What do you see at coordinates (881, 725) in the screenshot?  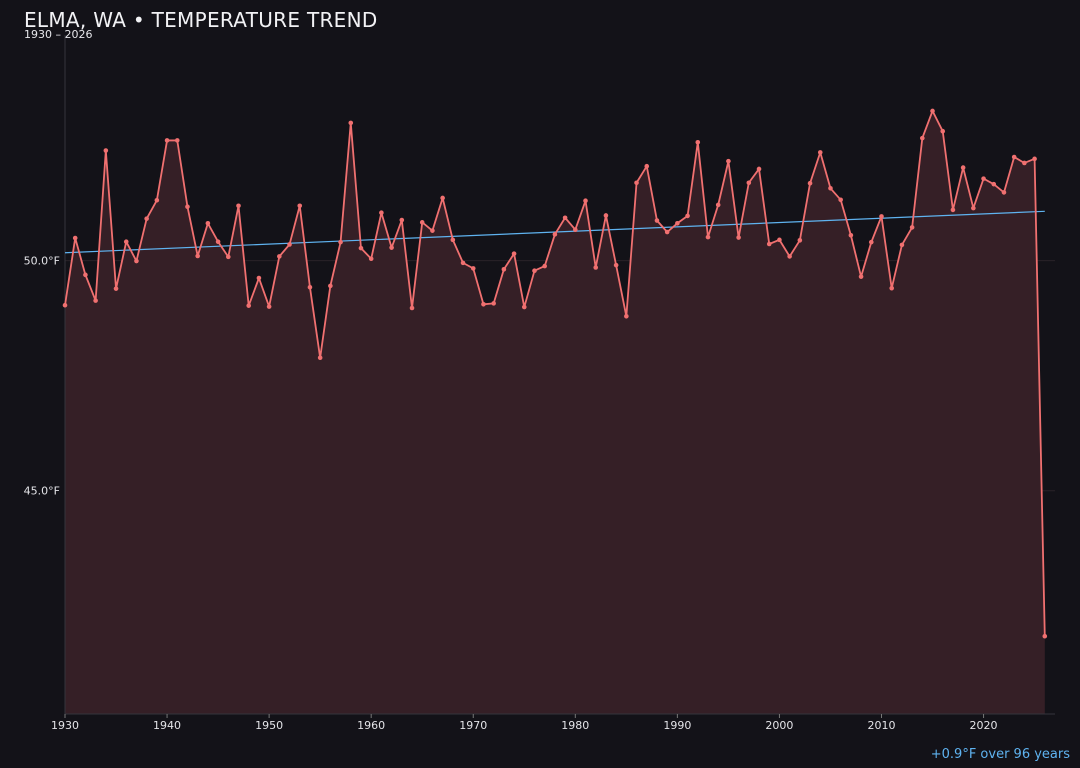 I see `x-tick-label: 2010` at bounding box center [881, 725].